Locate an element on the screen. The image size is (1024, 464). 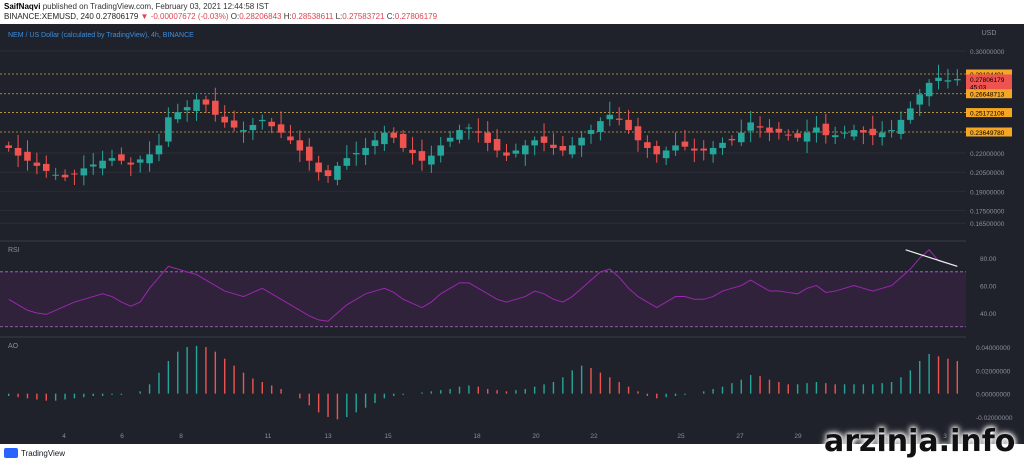
ao-title: AO is located at coordinates (13, 346).